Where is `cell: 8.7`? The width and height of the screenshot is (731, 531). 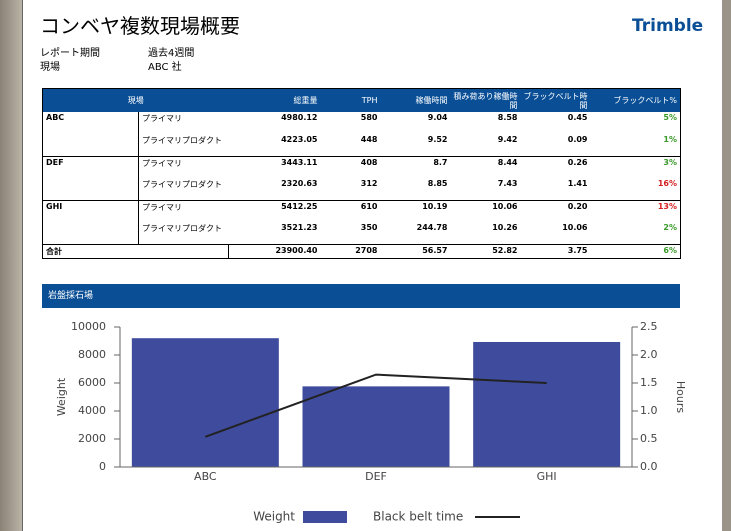
cell: 8.7 is located at coordinates (440, 162).